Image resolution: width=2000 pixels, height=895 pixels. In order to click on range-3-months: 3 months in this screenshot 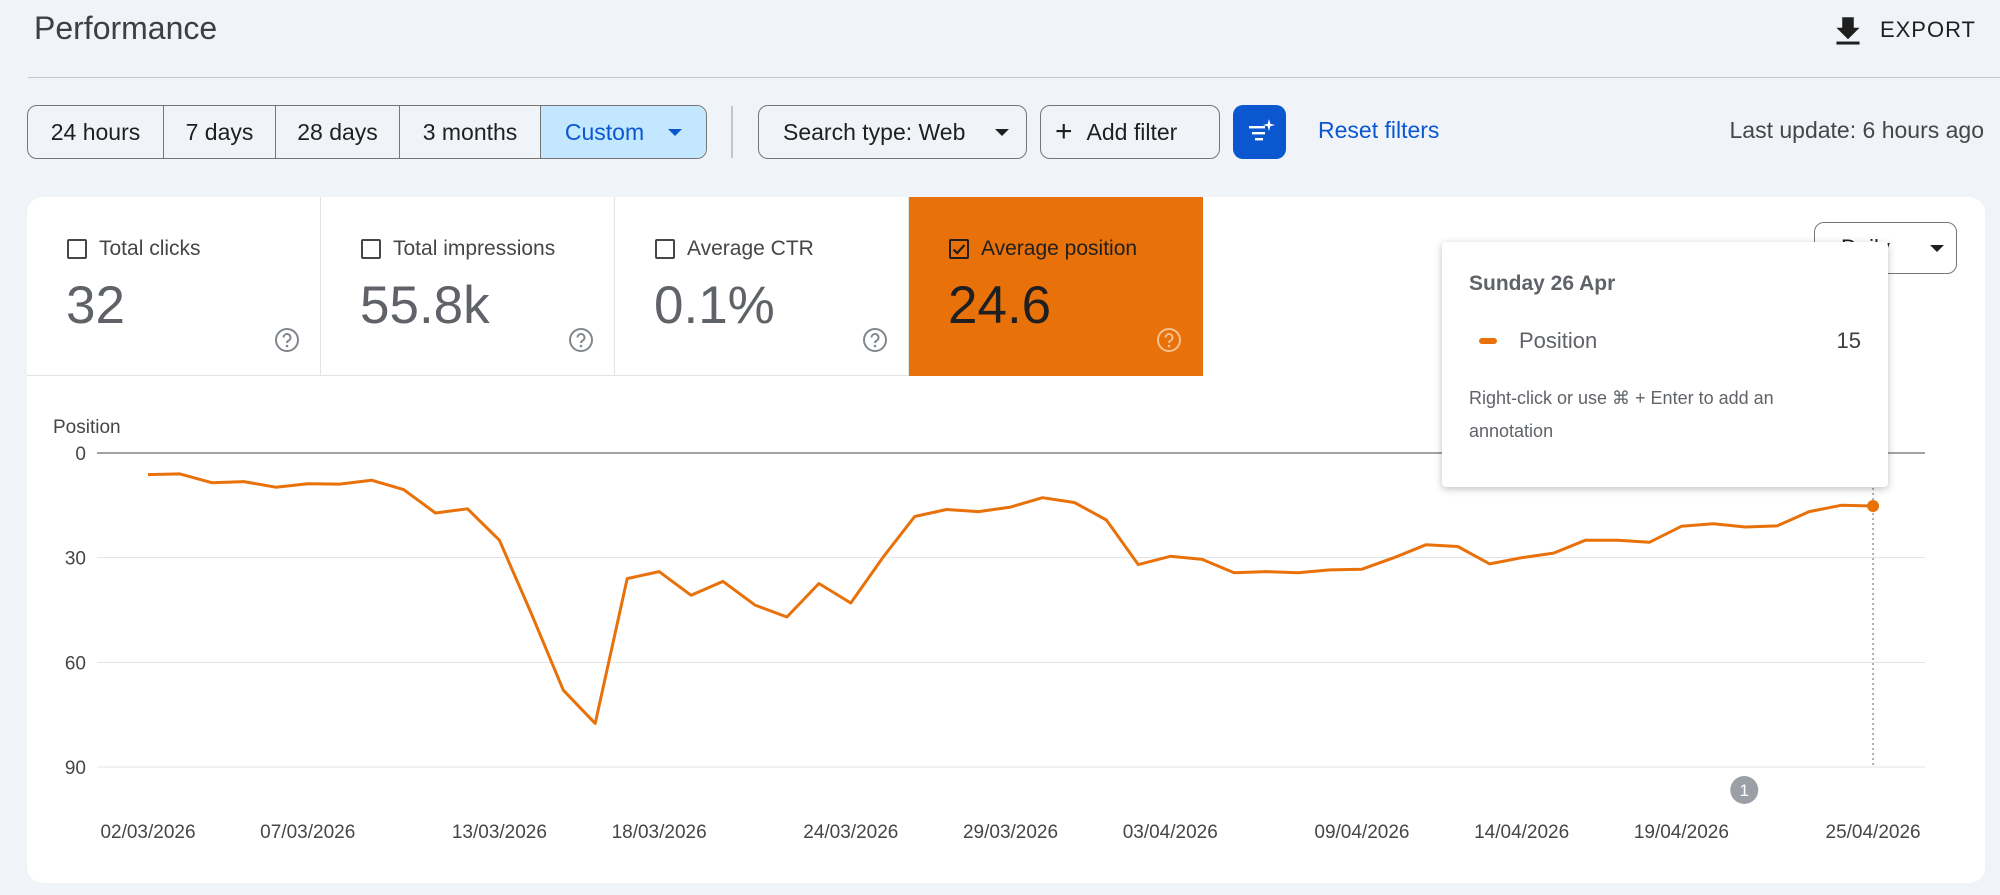, I will do `click(470, 132)`.